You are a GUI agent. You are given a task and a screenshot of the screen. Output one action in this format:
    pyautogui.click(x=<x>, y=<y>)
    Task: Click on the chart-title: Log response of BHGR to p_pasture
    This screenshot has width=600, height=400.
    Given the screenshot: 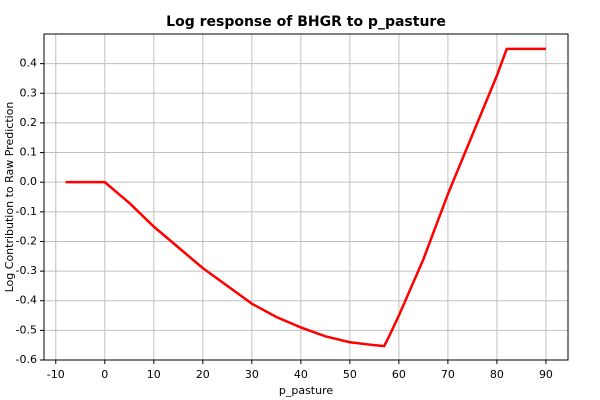 What is the action you would take?
    pyautogui.click(x=306, y=22)
    